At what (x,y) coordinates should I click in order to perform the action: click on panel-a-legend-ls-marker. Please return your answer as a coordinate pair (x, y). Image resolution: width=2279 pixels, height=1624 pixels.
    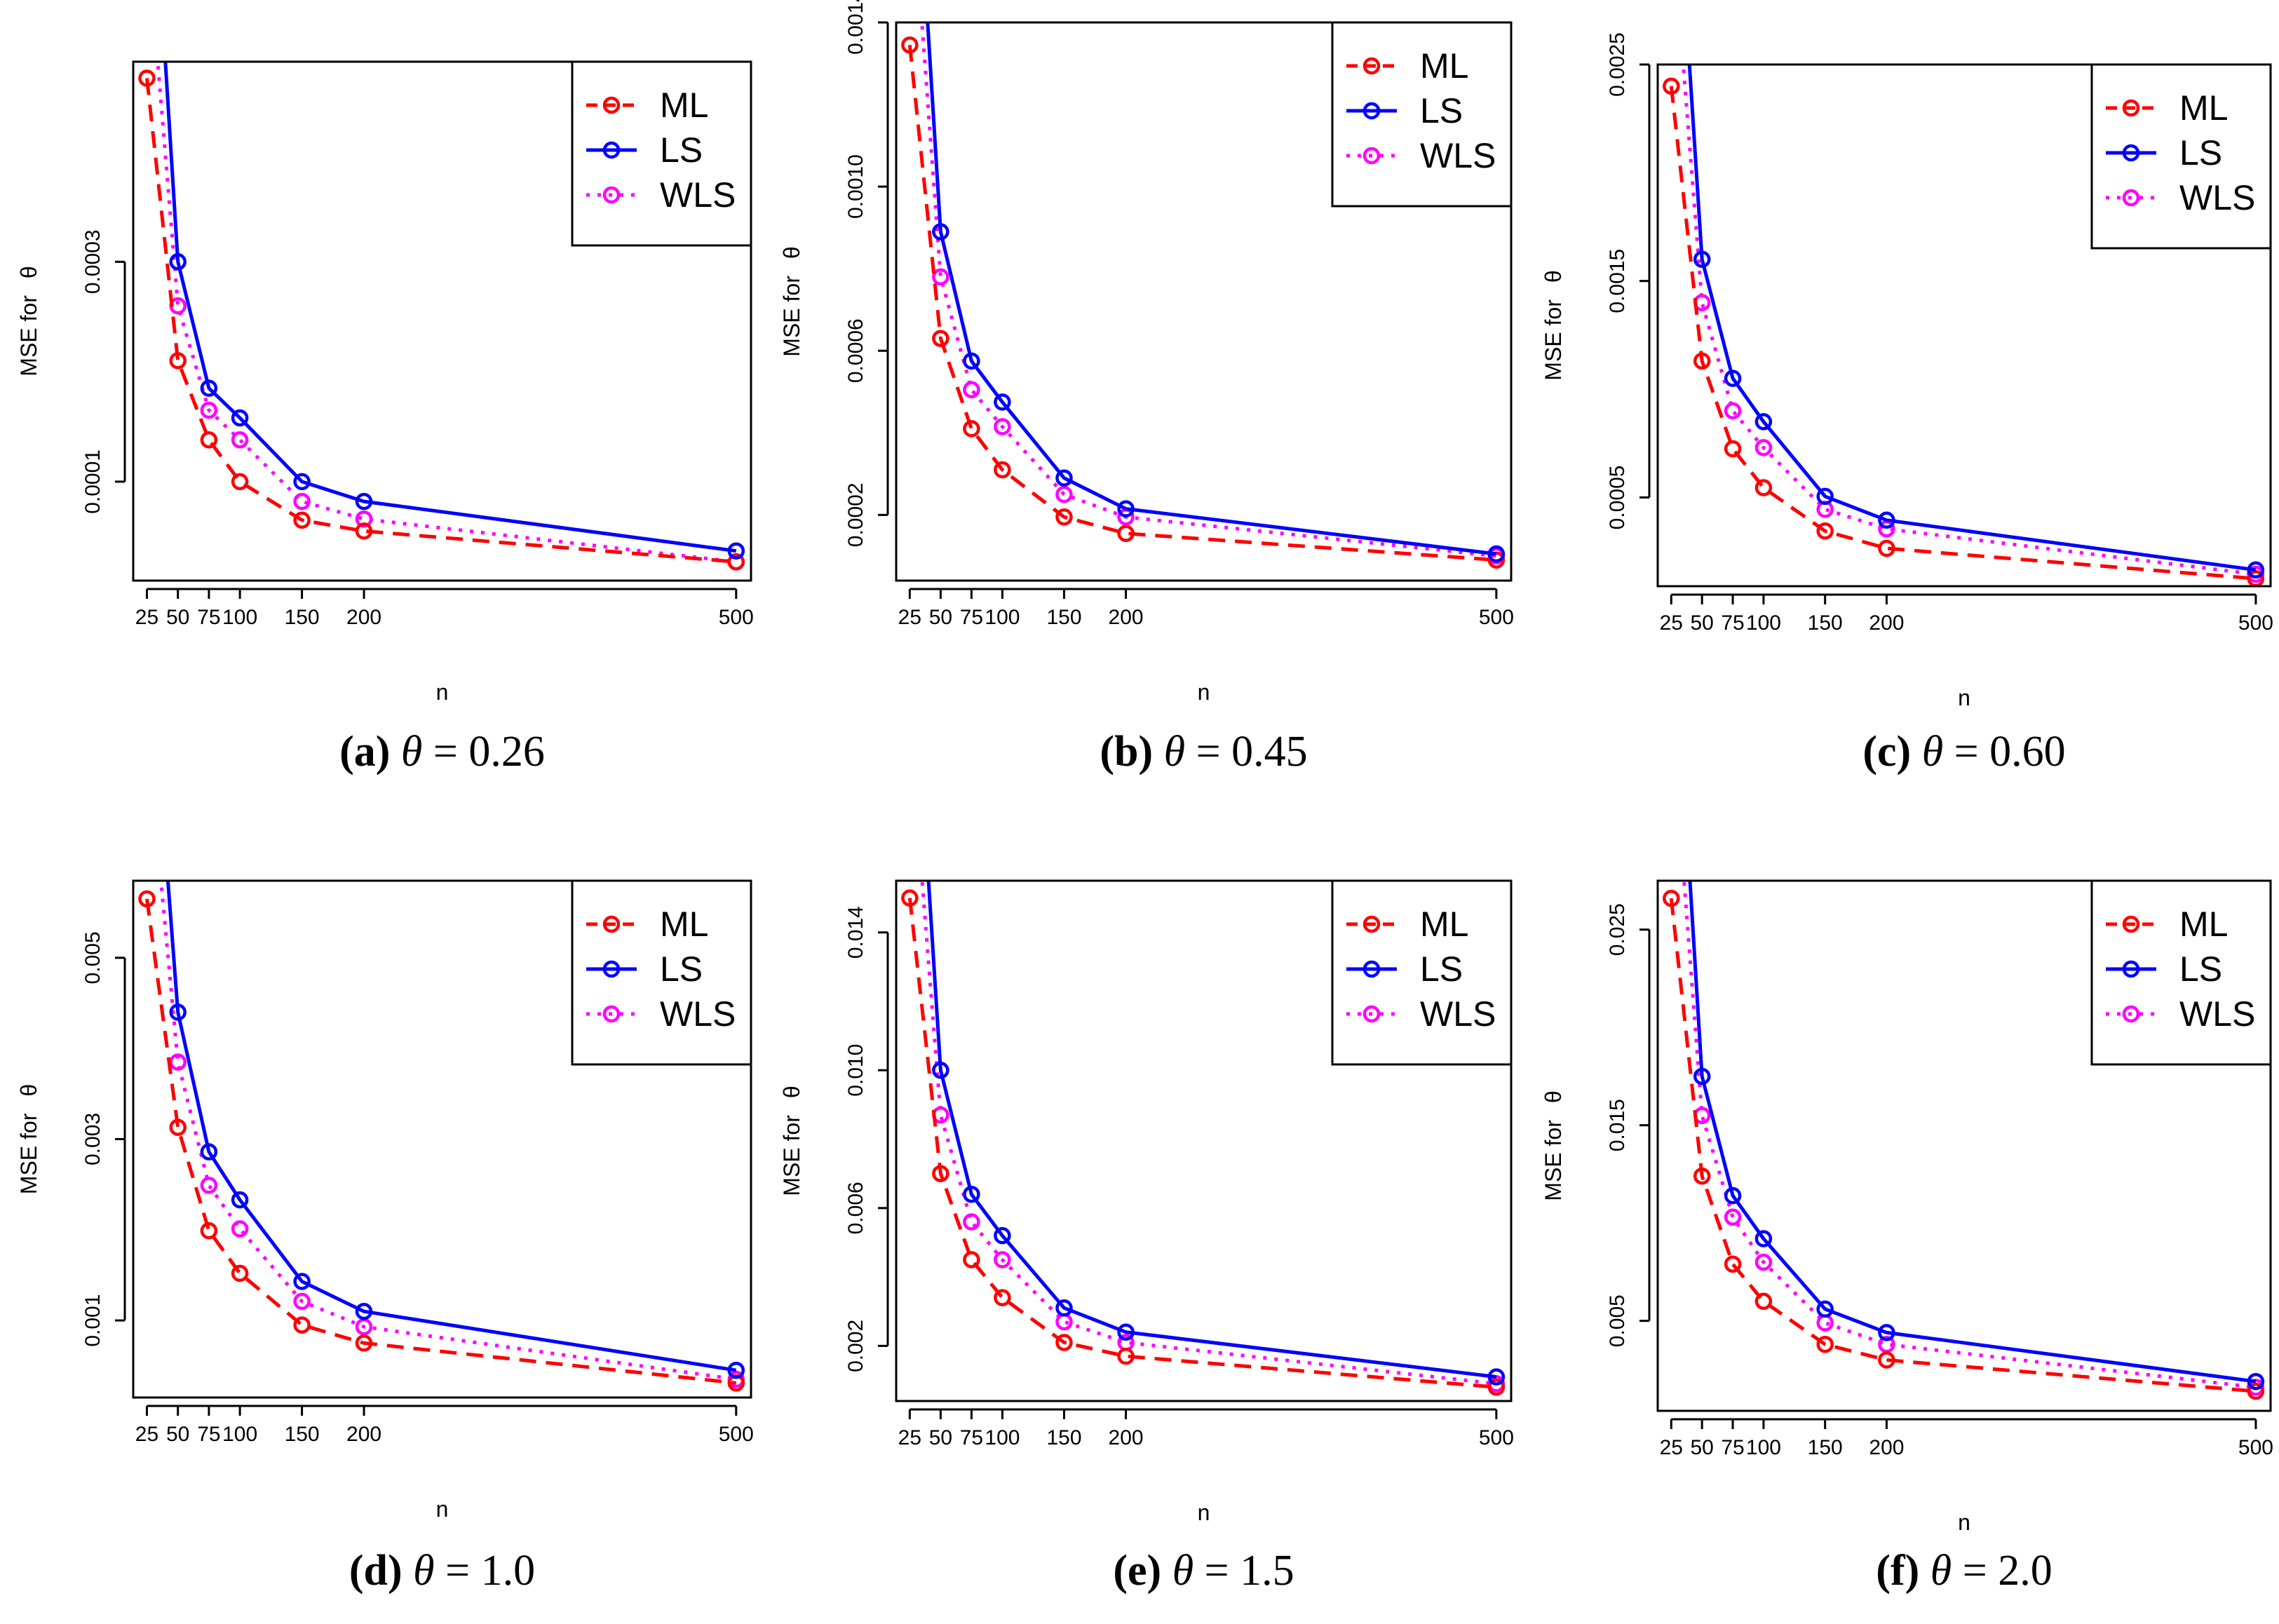
    Looking at the image, I should click on (611, 150).